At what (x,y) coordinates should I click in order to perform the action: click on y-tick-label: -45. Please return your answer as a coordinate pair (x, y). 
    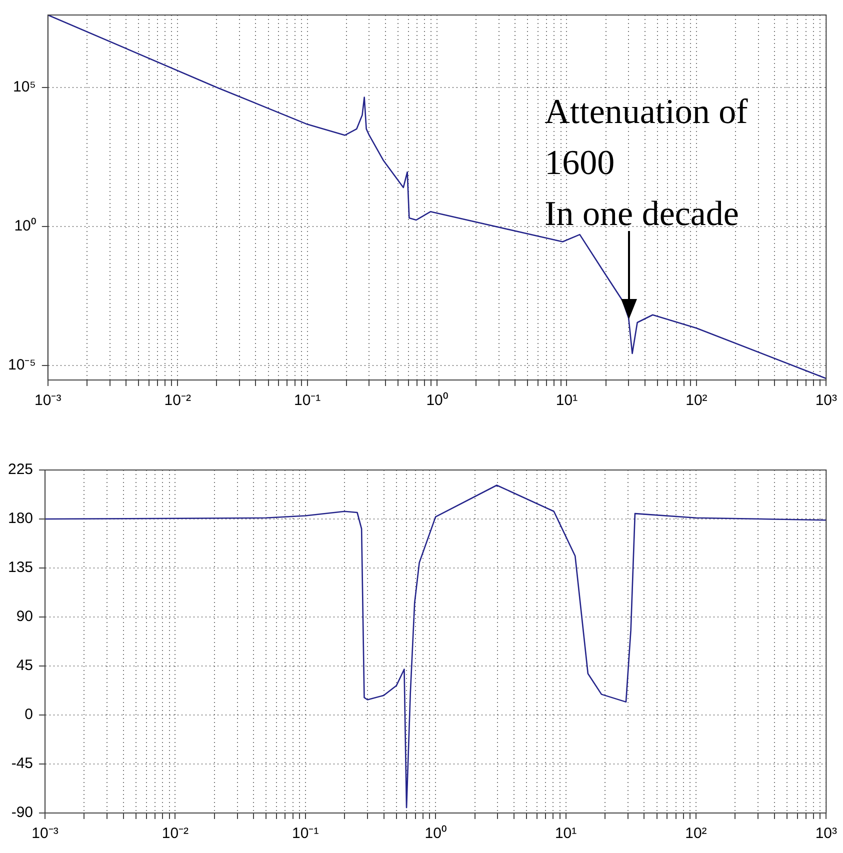
    Looking at the image, I should click on (22, 763).